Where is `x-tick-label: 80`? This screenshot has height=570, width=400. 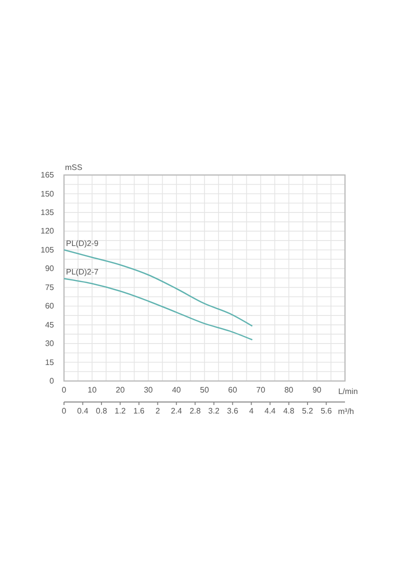
x-tick-label: 80 is located at coordinates (289, 390).